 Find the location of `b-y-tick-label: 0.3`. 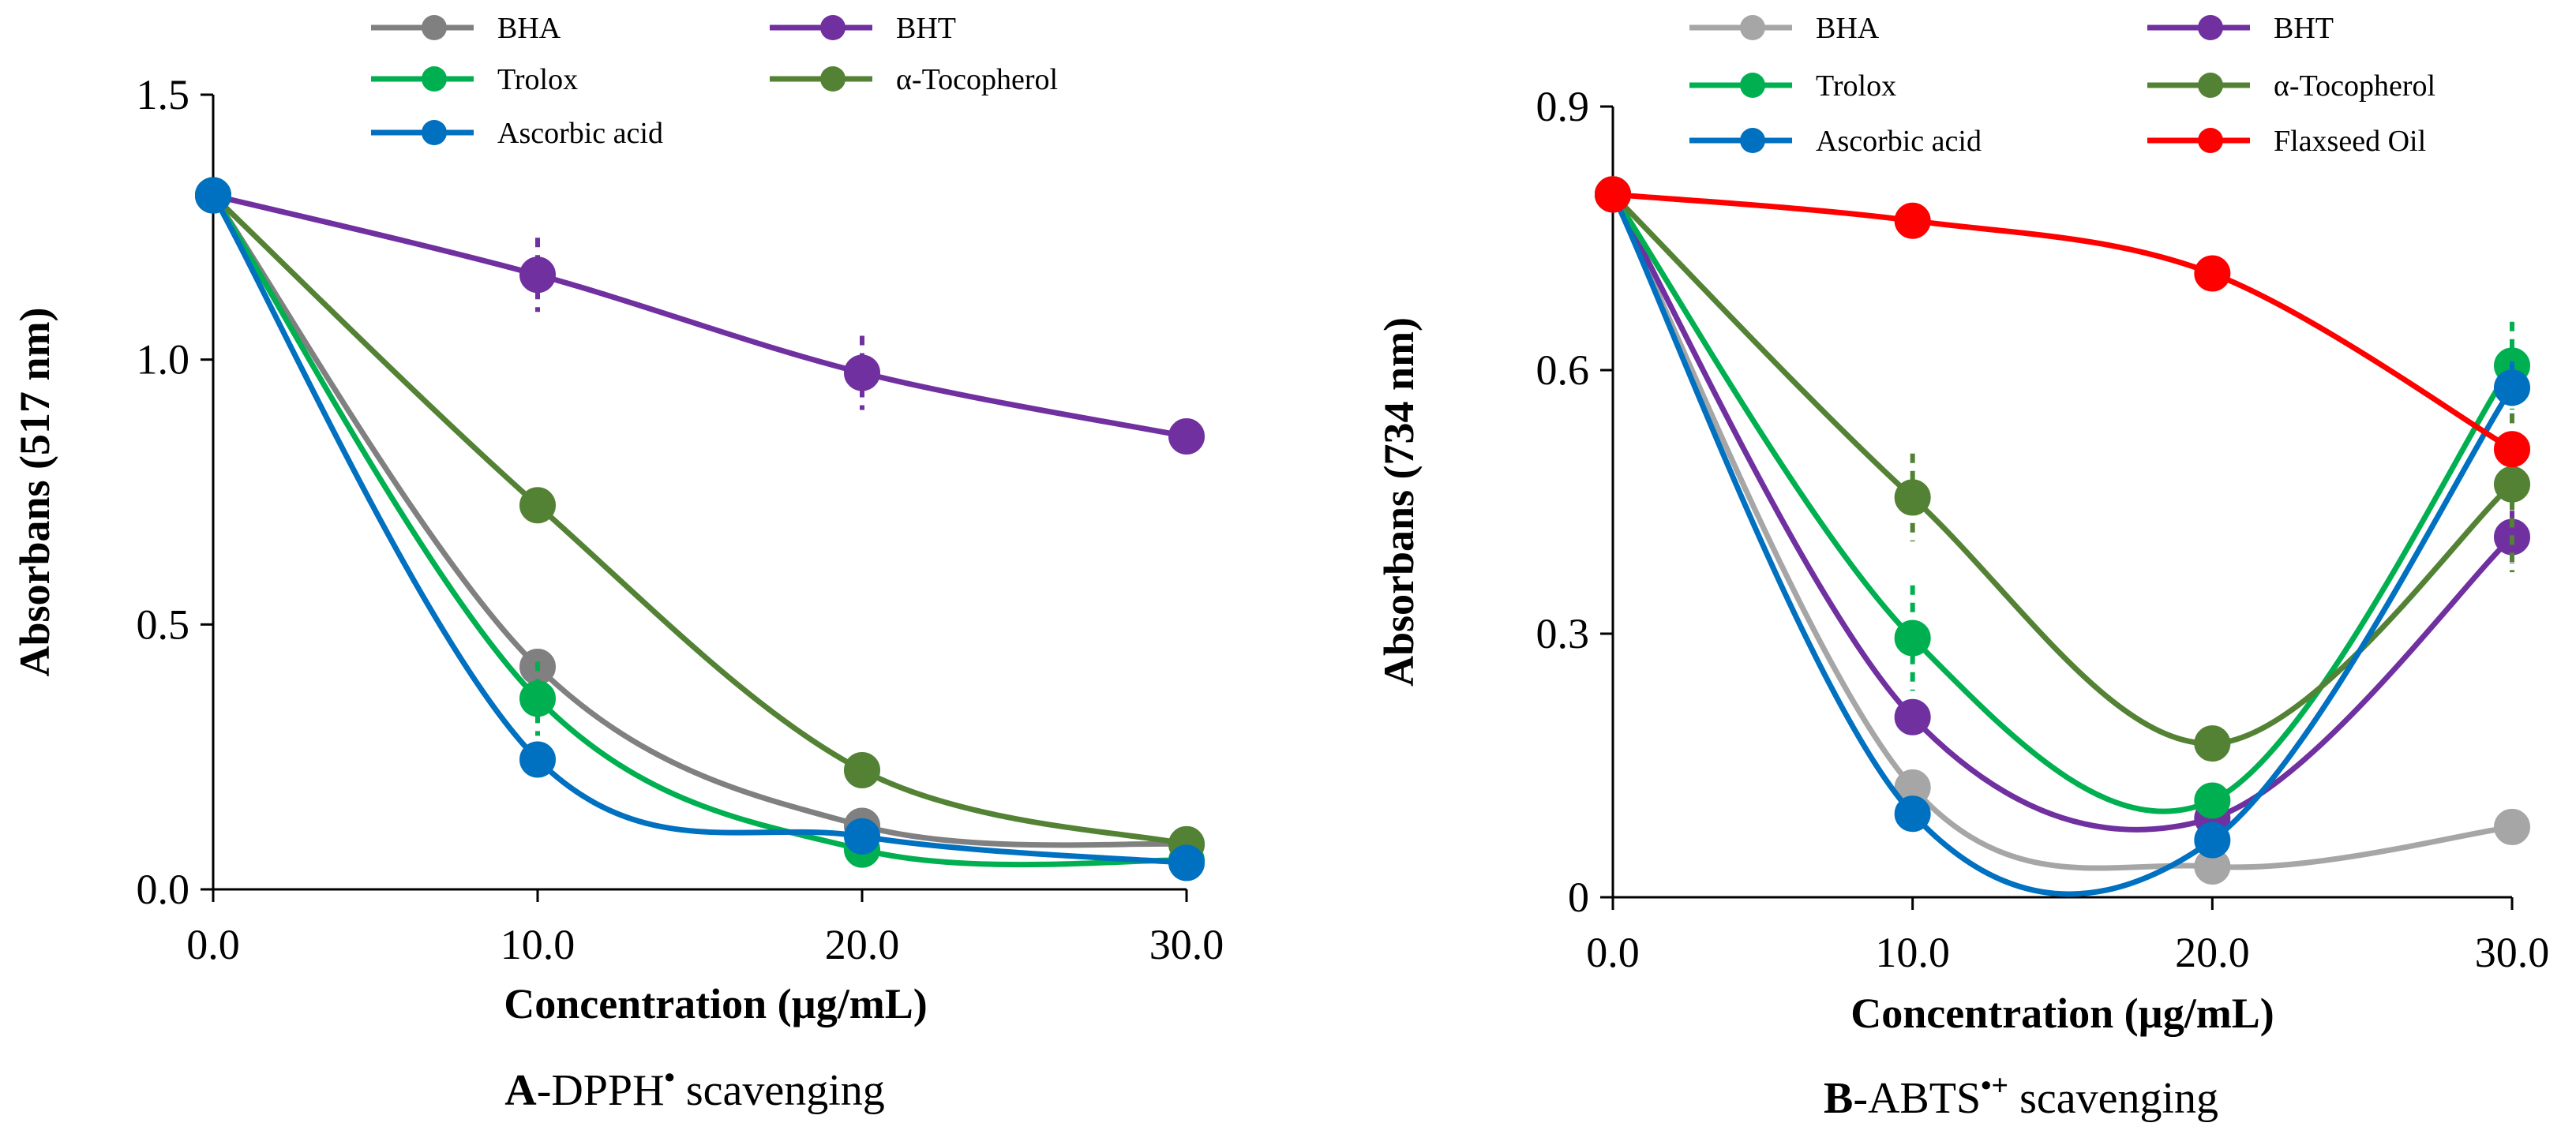

b-y-tick-label: 0.3 is located at coordinates (1563, 633).